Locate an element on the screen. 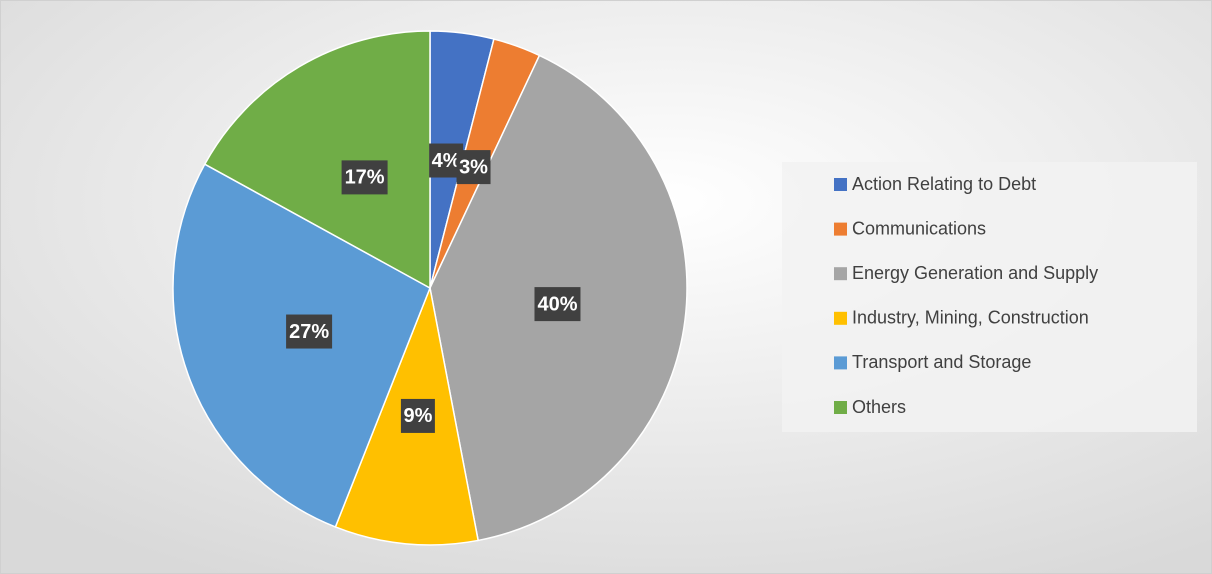 Image resolution: width=1212 pixels, height=574 pixels. legend-label: Transport and Storage is located at coordinates (941, 362).